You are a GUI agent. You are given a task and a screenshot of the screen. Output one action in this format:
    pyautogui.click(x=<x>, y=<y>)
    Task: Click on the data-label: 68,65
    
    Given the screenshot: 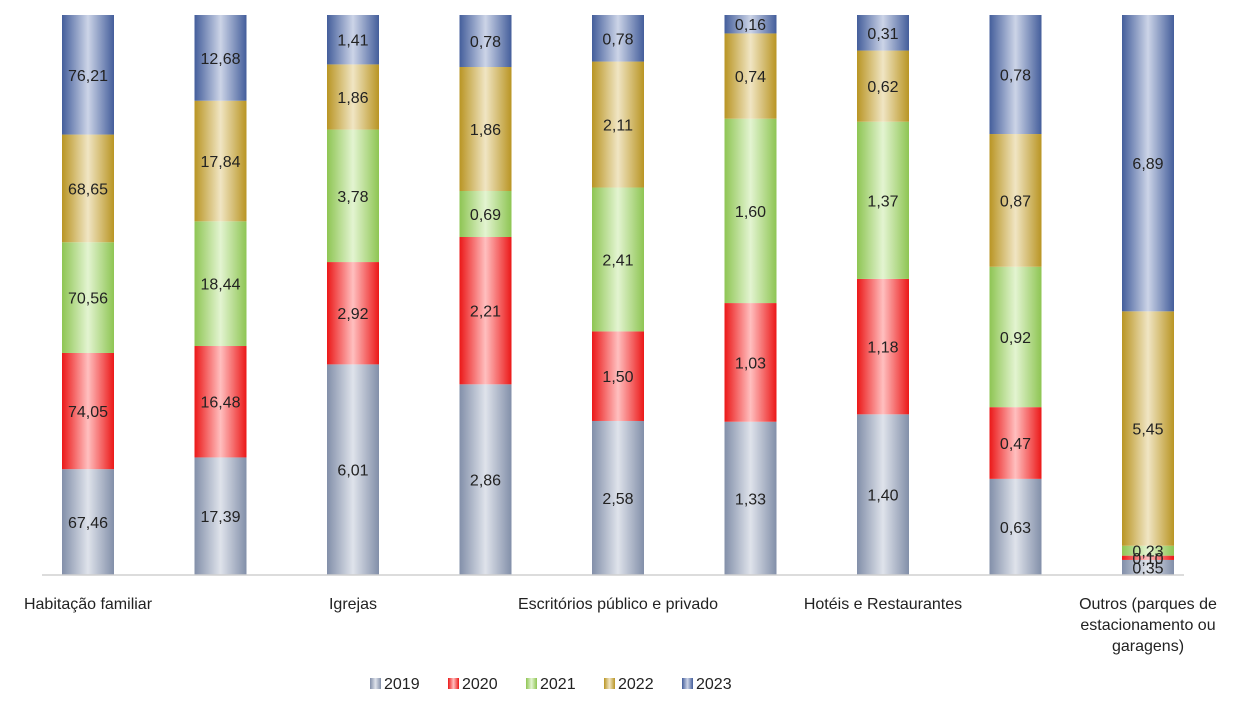 What is the action you would take?
    pyautogui.click(x=88, y=189)
    